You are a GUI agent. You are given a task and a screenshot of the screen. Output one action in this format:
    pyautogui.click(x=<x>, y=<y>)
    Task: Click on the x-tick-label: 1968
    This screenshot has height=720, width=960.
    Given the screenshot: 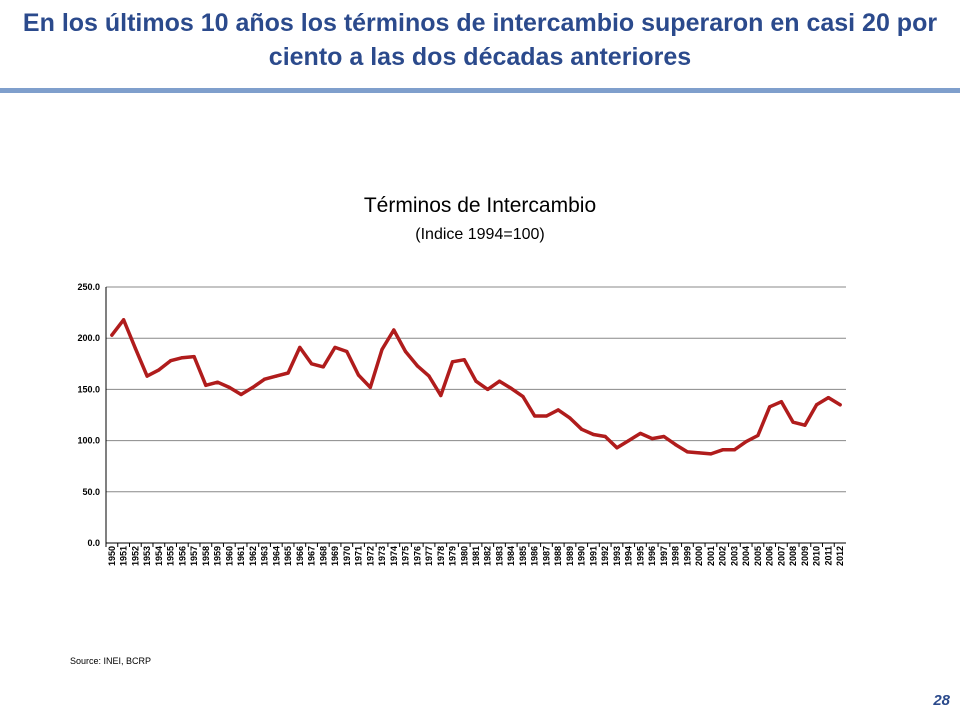 What is the action you would take?
    pyautogui.click(x=323, y=556)
    